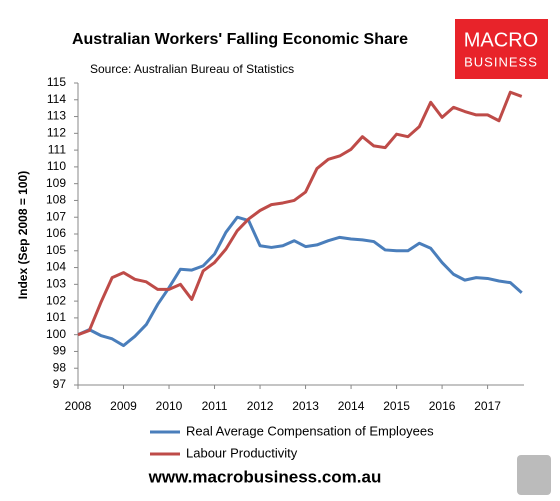 The image size is (560, 501). Describe the element at coordinates (351, 406) in the screenshot. I see `x-tick-label: 2014` at that location.